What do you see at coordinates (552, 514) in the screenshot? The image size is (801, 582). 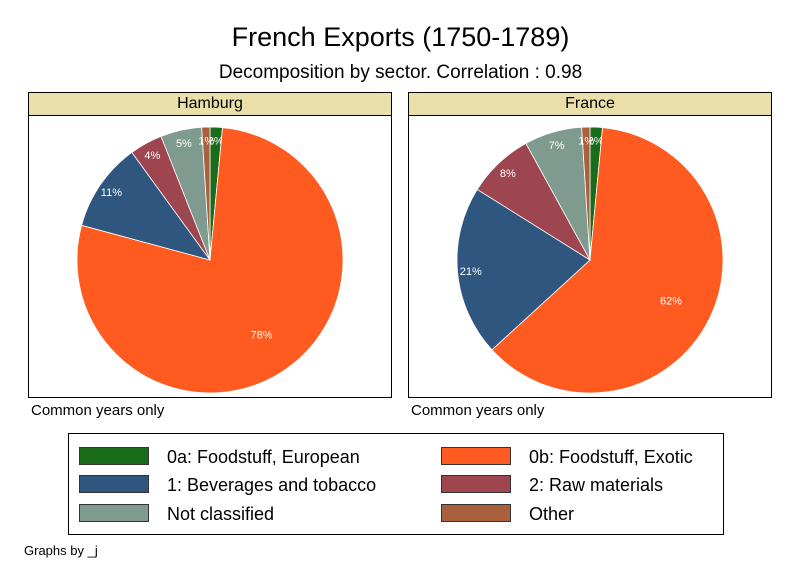 I see `legend-label: Other` at bounding box center [552, 514].